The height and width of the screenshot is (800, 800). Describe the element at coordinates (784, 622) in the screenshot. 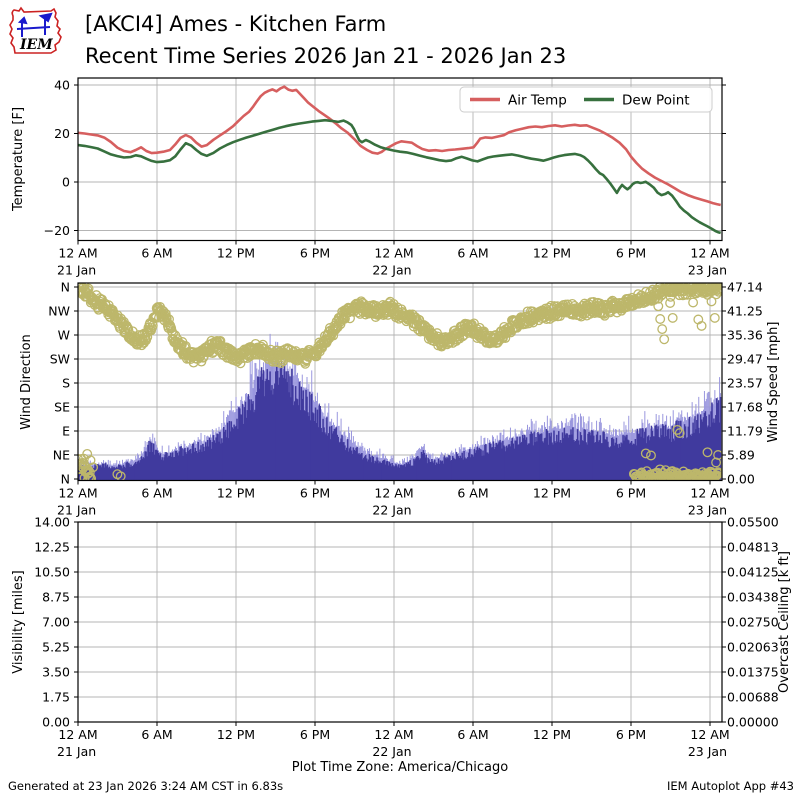

I see `overcast-ceiling-axis-label: Overcast Ceiling [k ft]` at that location.